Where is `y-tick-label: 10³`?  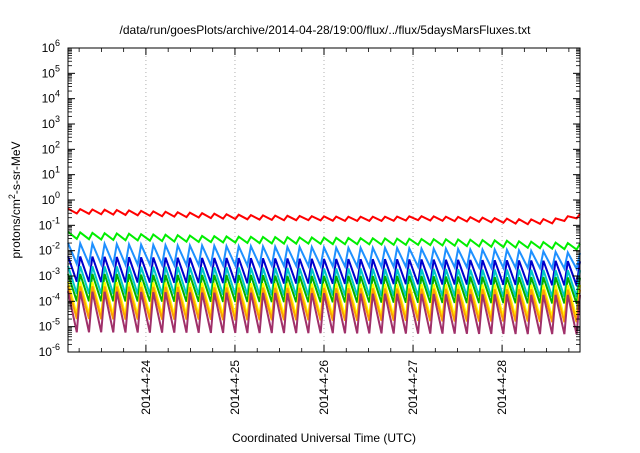
y-tick-label: 10³ is located at coordinates (51, 122).